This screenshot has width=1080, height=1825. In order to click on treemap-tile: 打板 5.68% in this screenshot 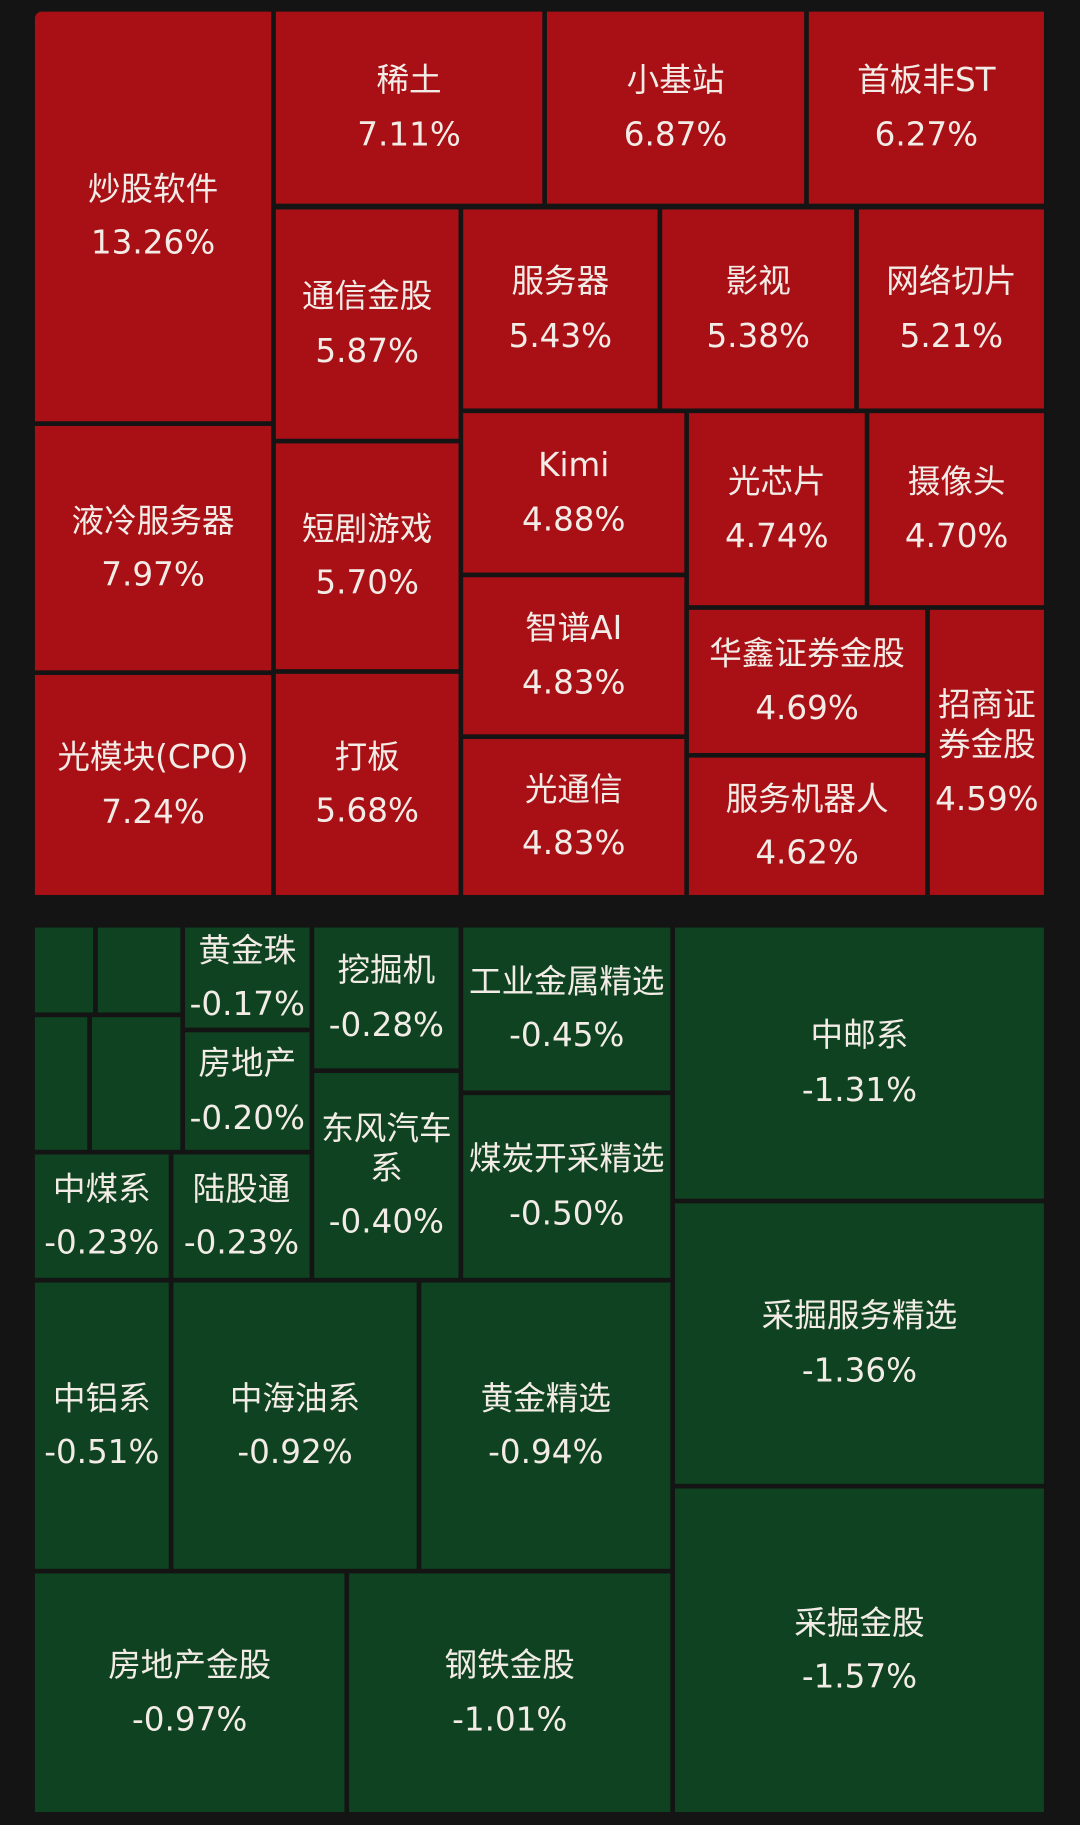, I will do `click(367, 784)`.